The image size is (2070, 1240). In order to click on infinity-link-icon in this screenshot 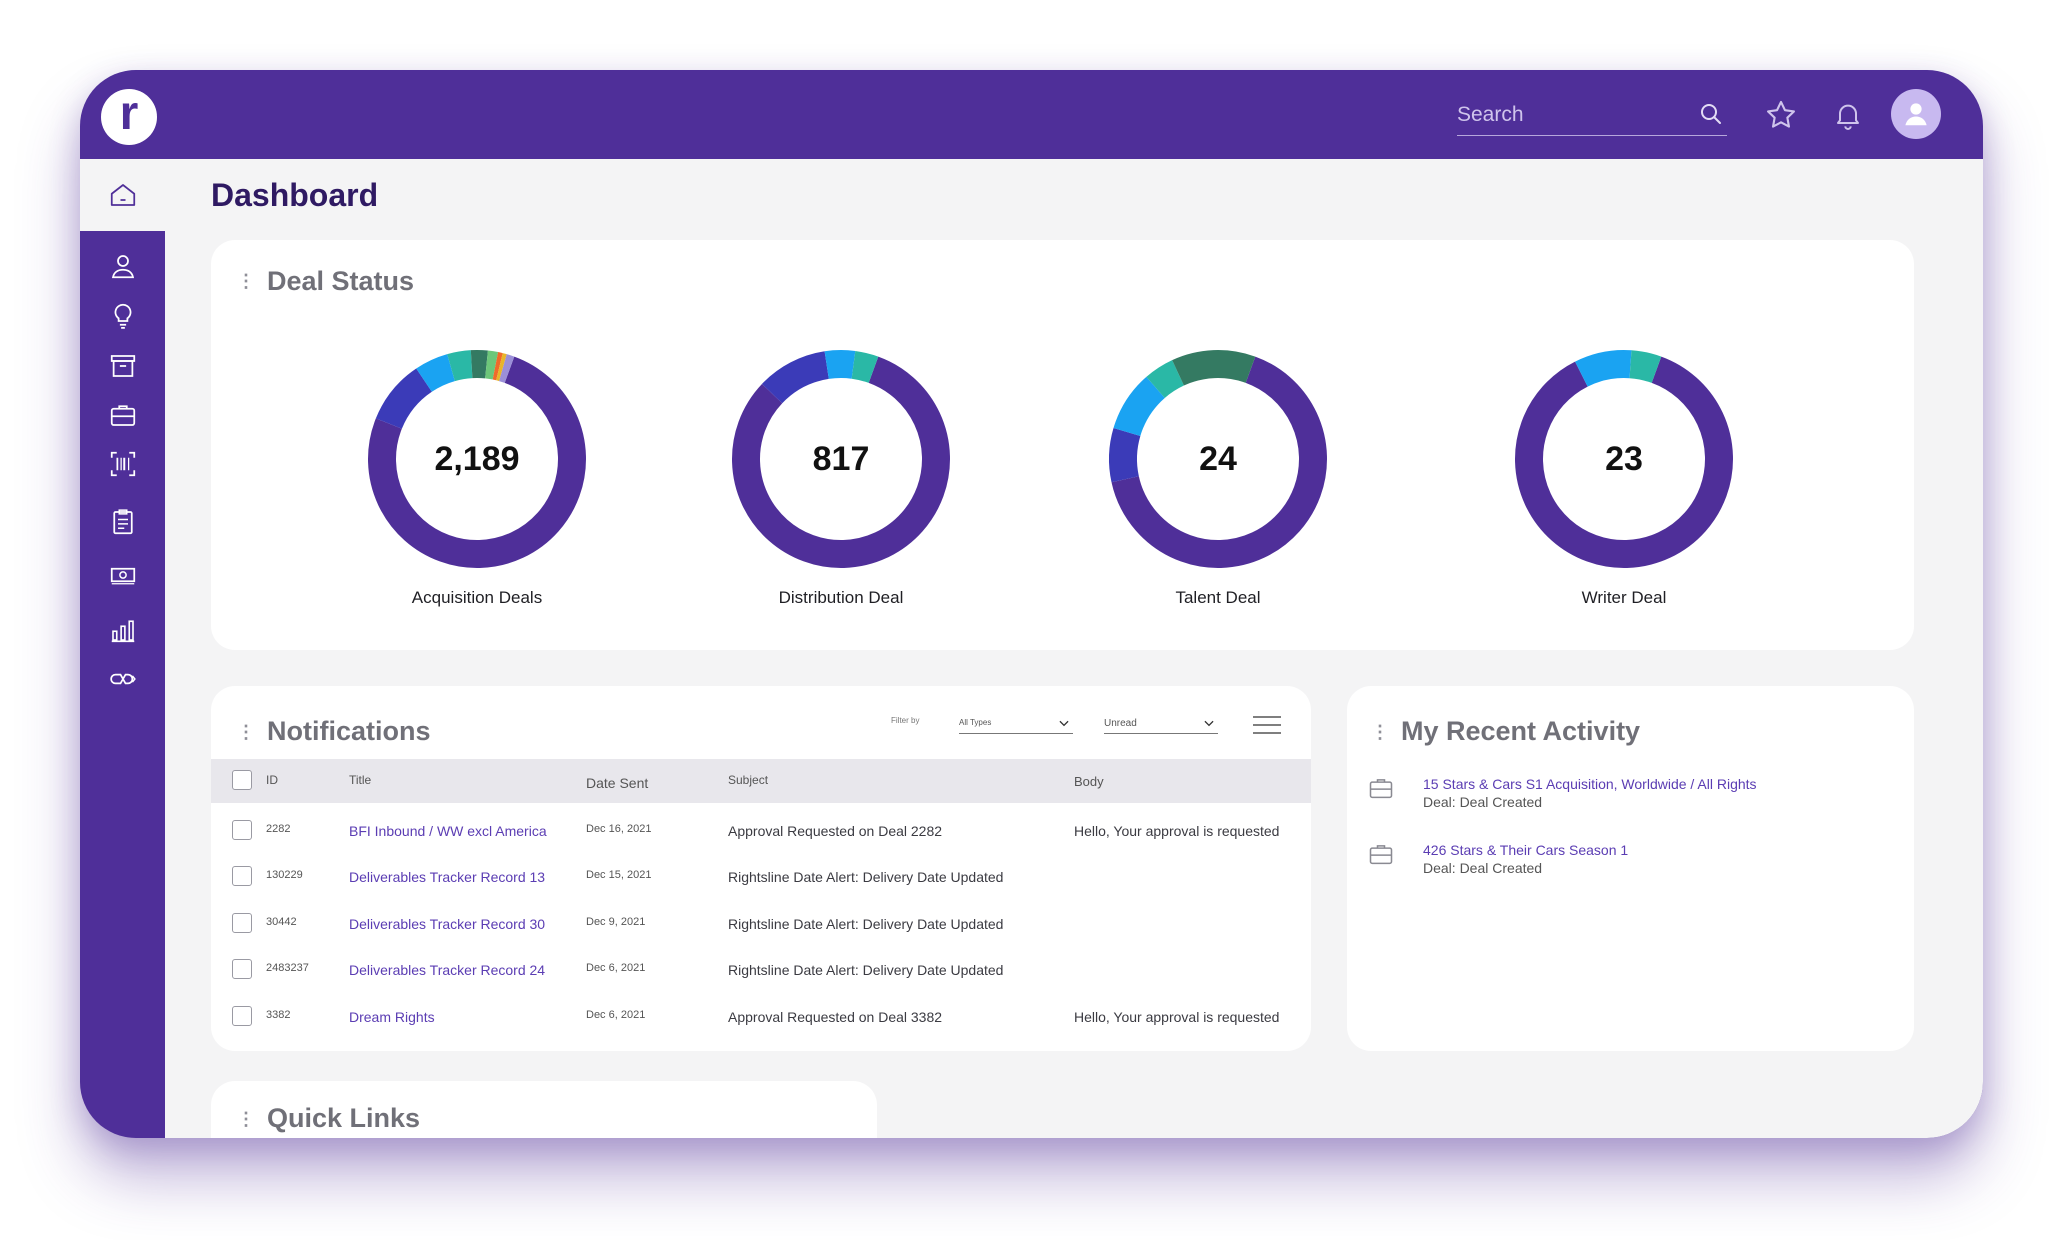, I will do `click(122, 679)`.